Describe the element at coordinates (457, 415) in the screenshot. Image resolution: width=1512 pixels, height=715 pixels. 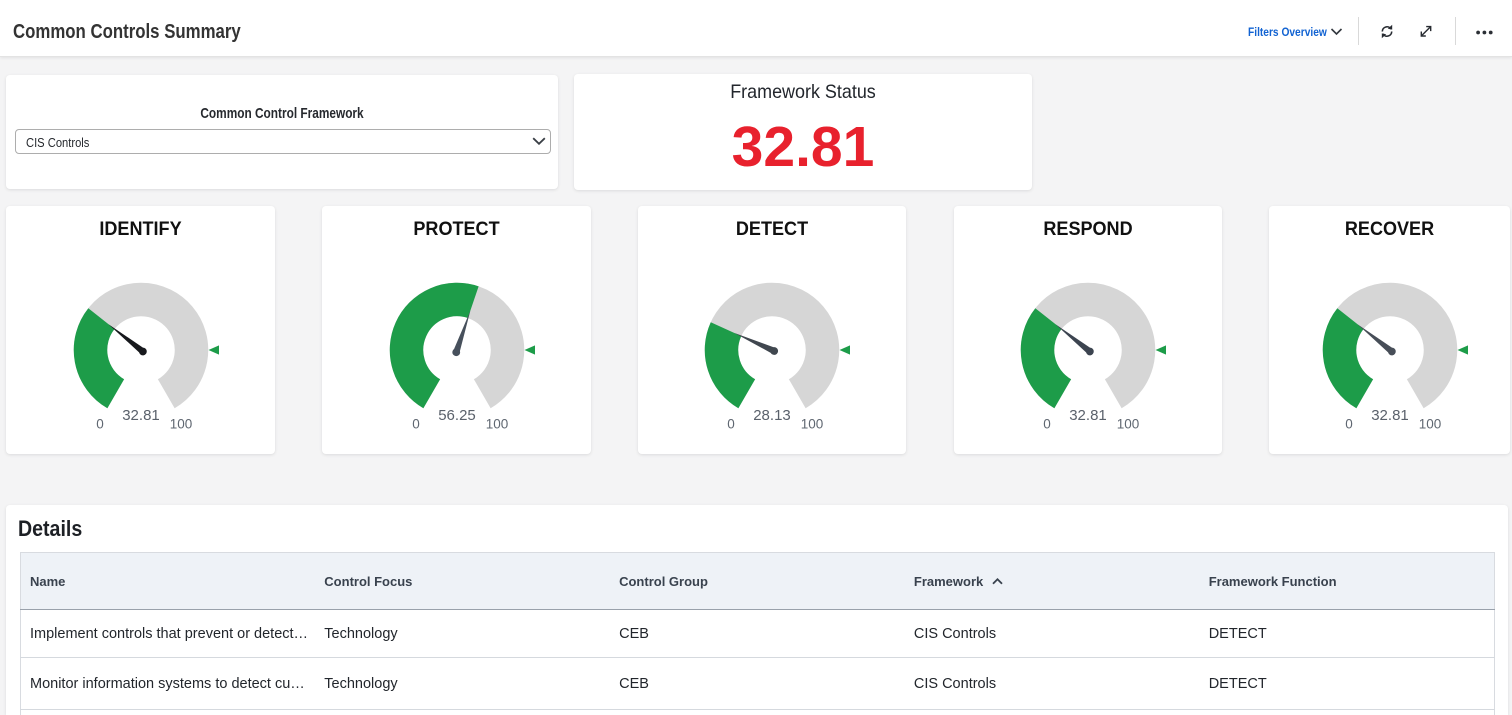
I see `svg-text: 56.25` at that location.